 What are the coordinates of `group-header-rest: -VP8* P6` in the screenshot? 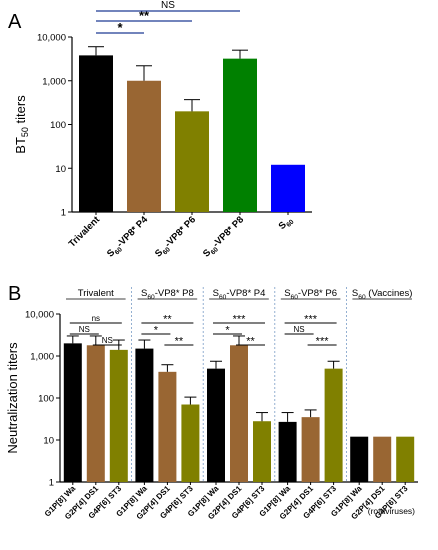 It's located at (317, 293).